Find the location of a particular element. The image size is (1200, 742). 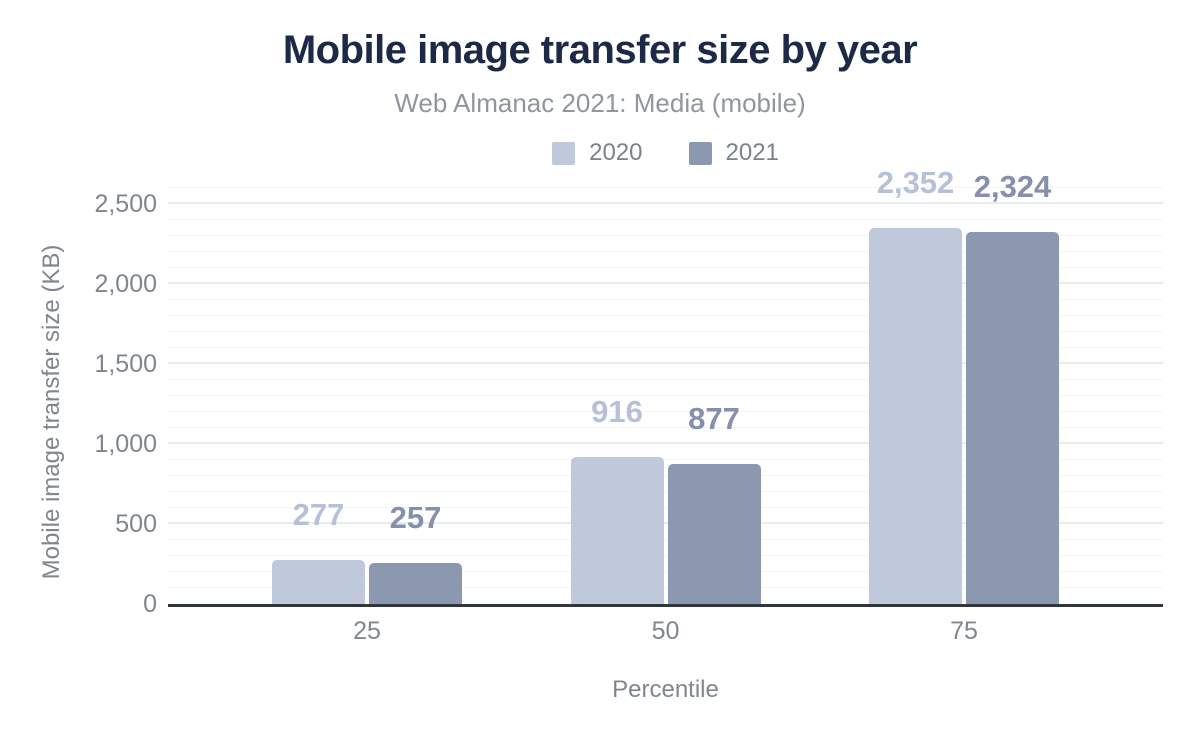

bar-2020-p50 is located at coordinates (617, 530).